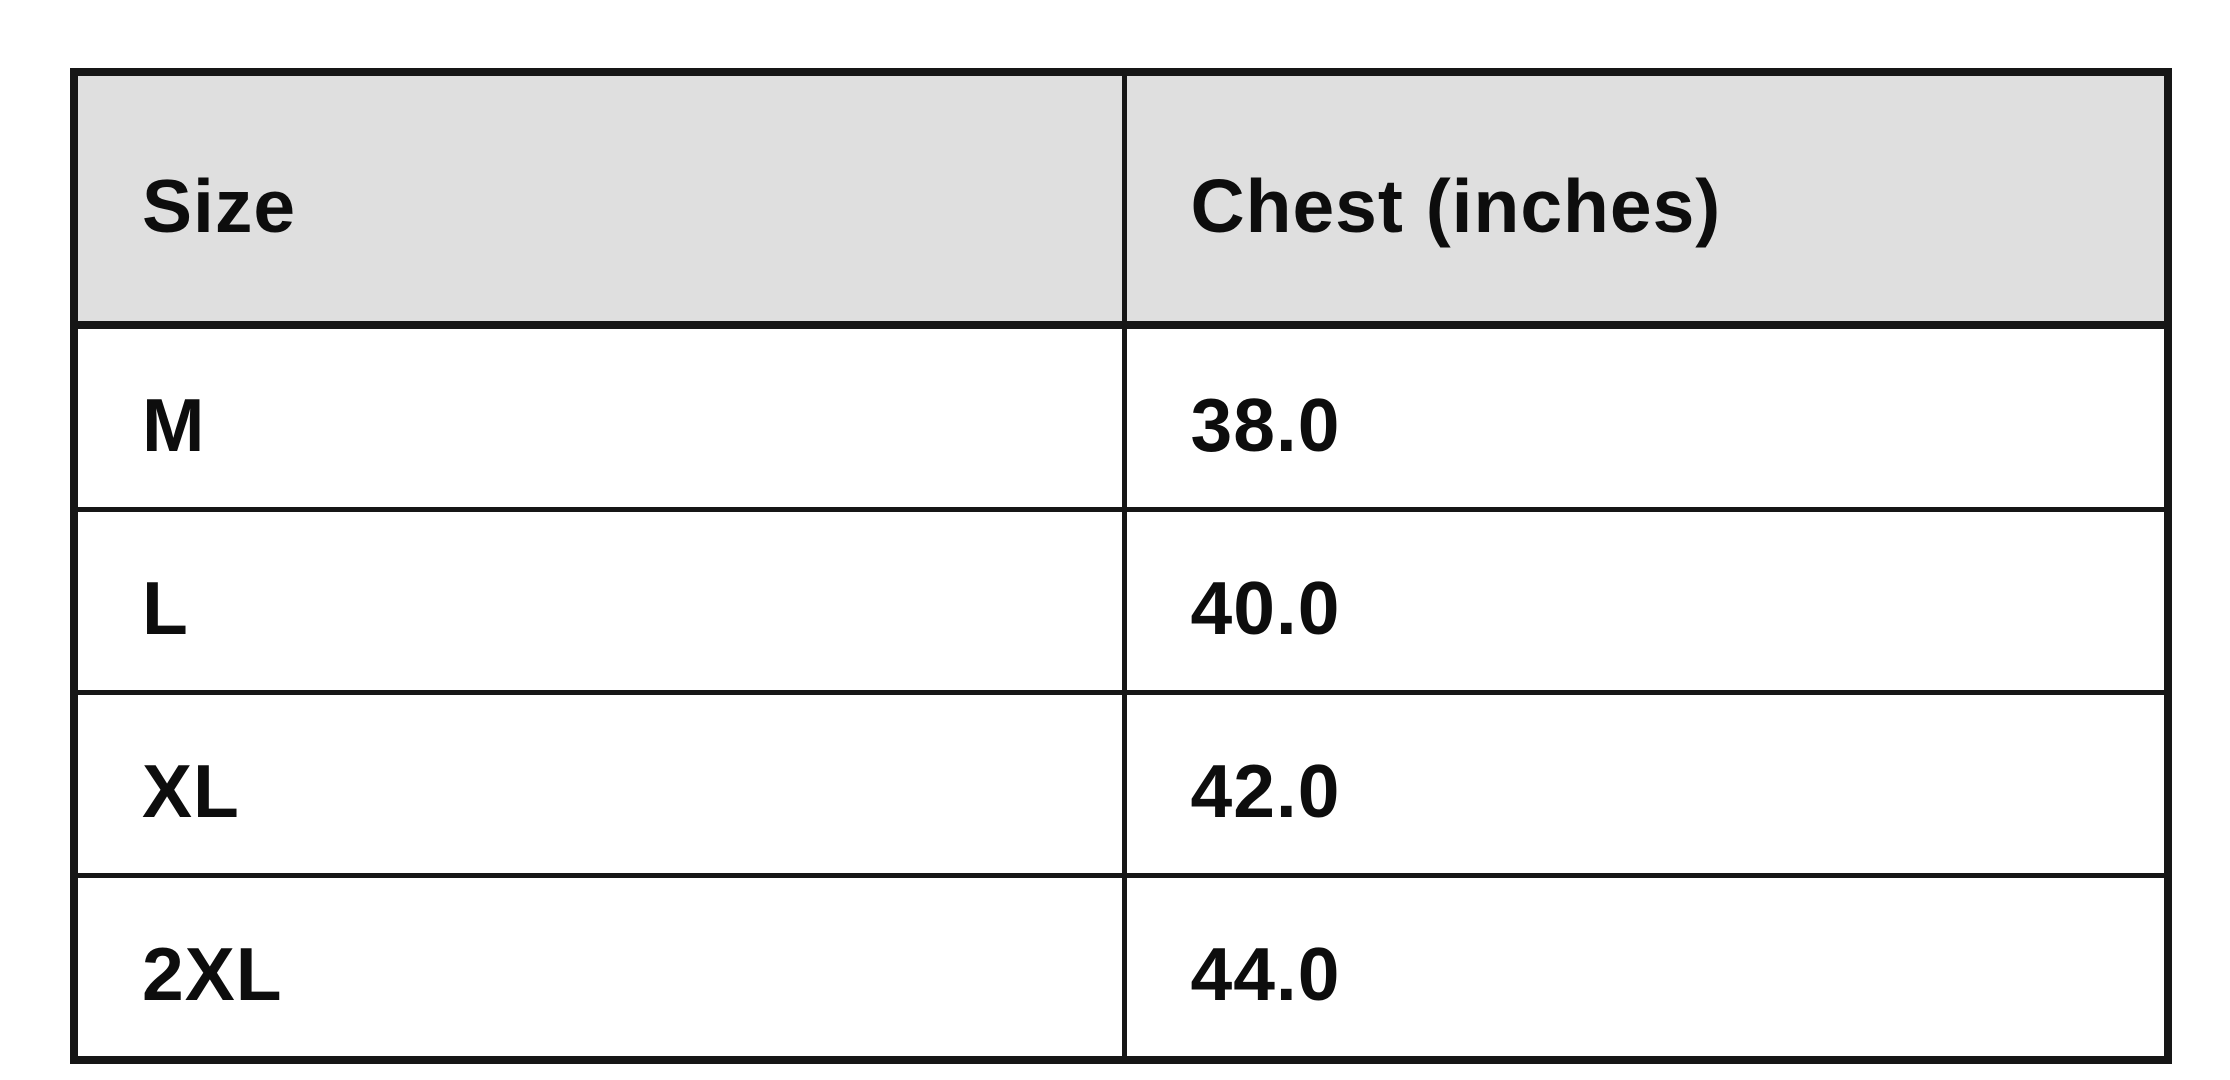  I want to click on chest-cell: 42.0, so click(1646, 784).